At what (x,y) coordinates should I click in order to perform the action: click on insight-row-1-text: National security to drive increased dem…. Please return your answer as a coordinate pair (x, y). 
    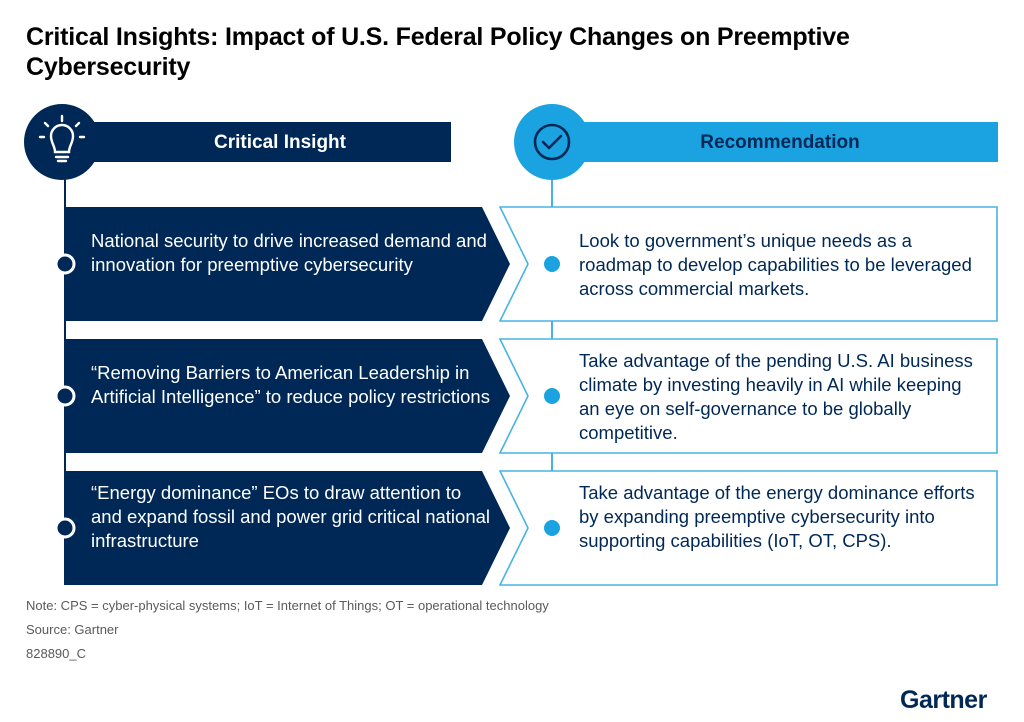
    Looking at the image, I should click on (289, 252).